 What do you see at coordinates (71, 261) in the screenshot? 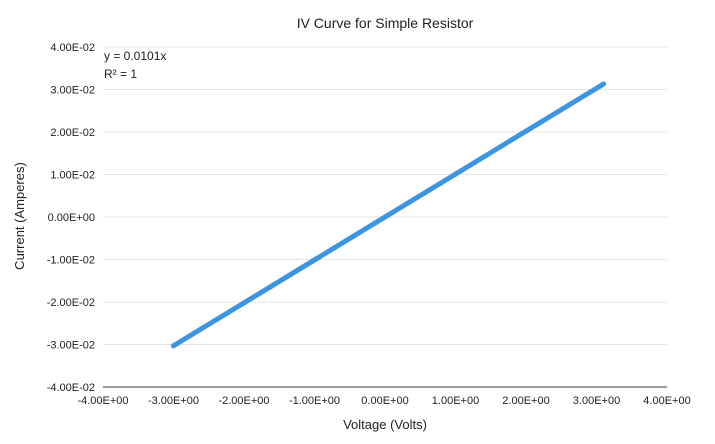
I see `y-tick-label: -1.00E-02` at bounding box center [71, 261].